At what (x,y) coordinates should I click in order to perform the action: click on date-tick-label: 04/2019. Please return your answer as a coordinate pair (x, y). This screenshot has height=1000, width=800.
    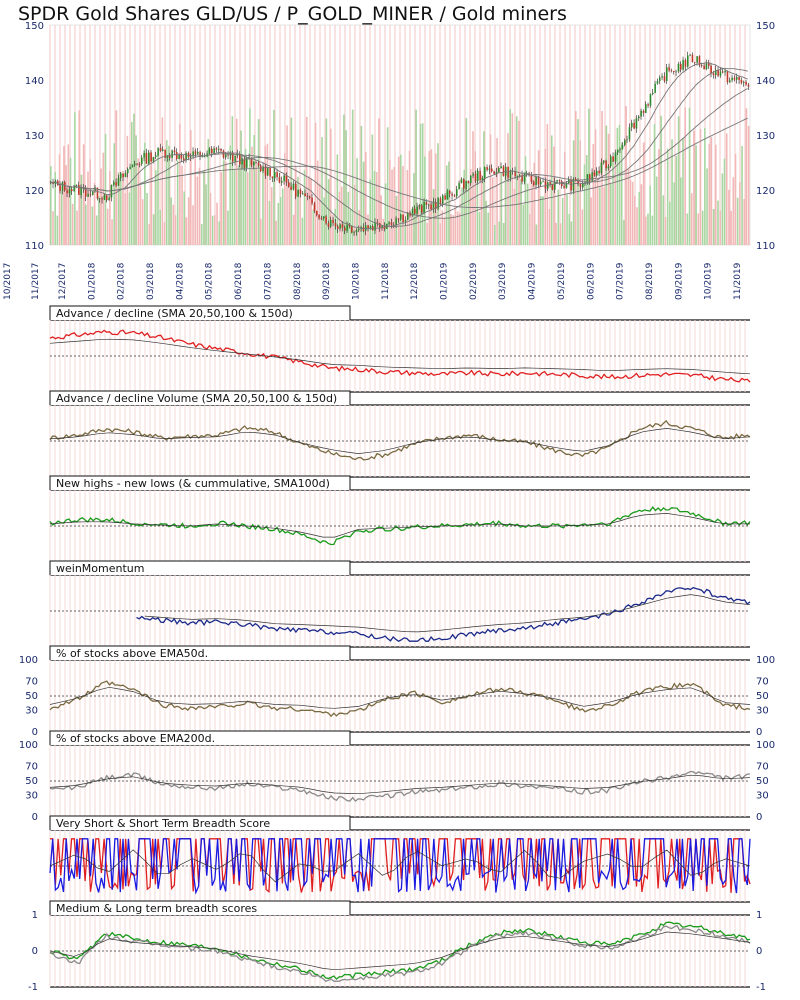
    Looking at the image, I should click on (533, 281).